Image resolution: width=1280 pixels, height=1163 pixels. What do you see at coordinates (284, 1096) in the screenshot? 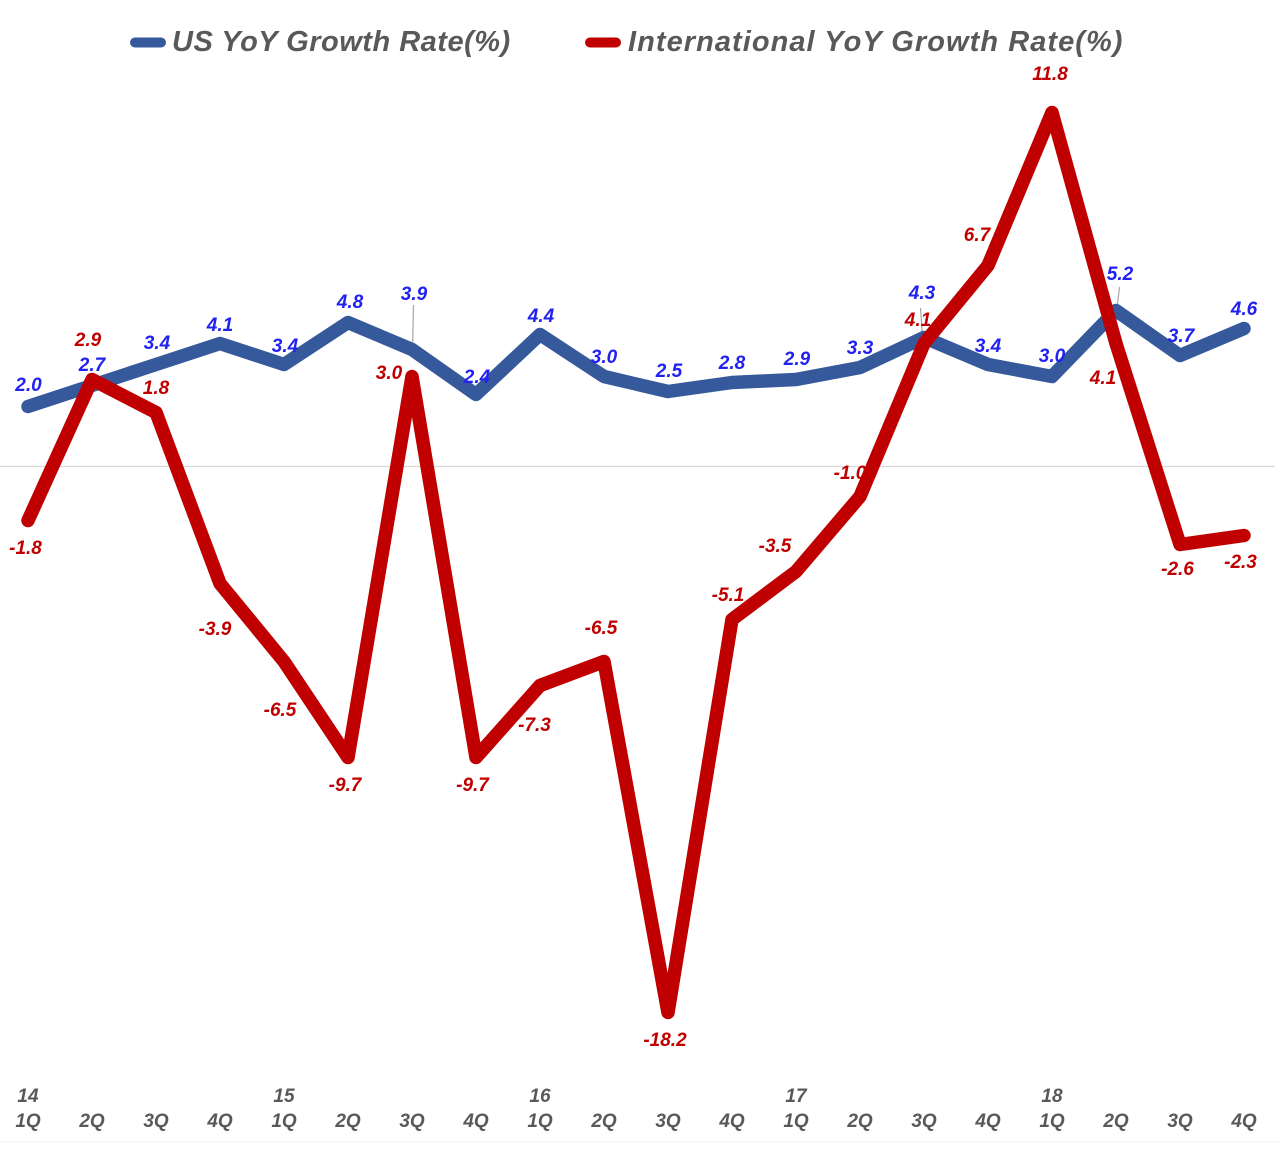
I see `svg-text: 15` at bounding box center [284, 1096].